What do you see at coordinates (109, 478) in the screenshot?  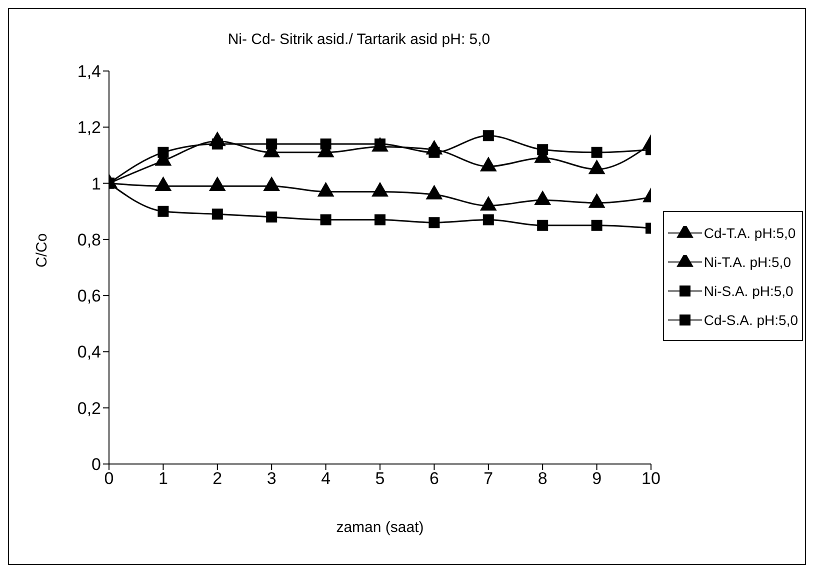 I see `x-tick-label: 0` at bounding box center [109, 478].